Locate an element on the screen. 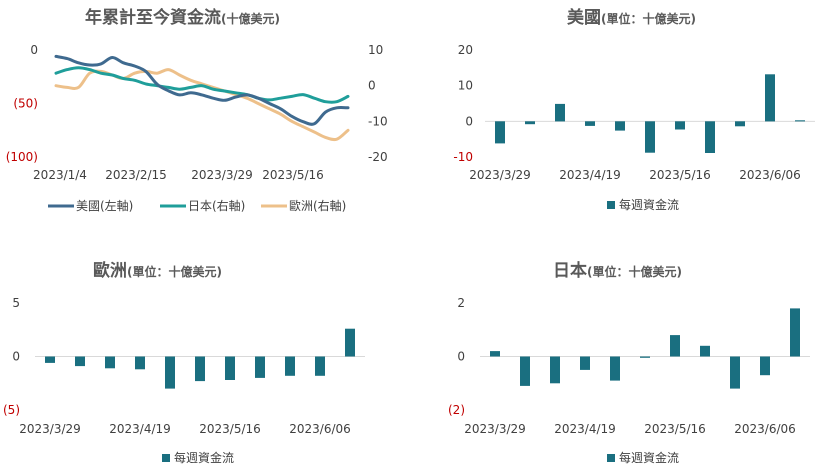 Image resolution: width=819 pixels, height=475 pixels. right-axis-tick: -20 is located at coordinates (378, 157).